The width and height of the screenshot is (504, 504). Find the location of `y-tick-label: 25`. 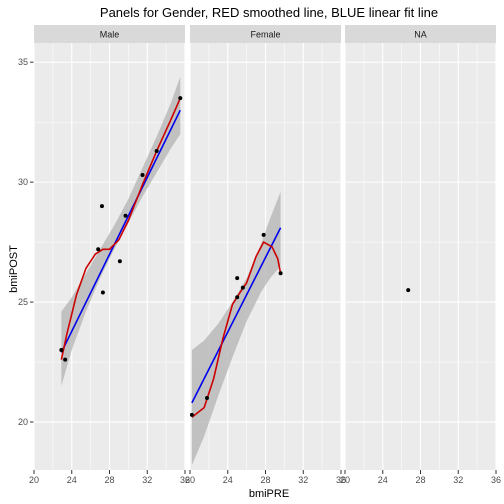

y-tick-label: 25 is located at coordinates (23, 302).